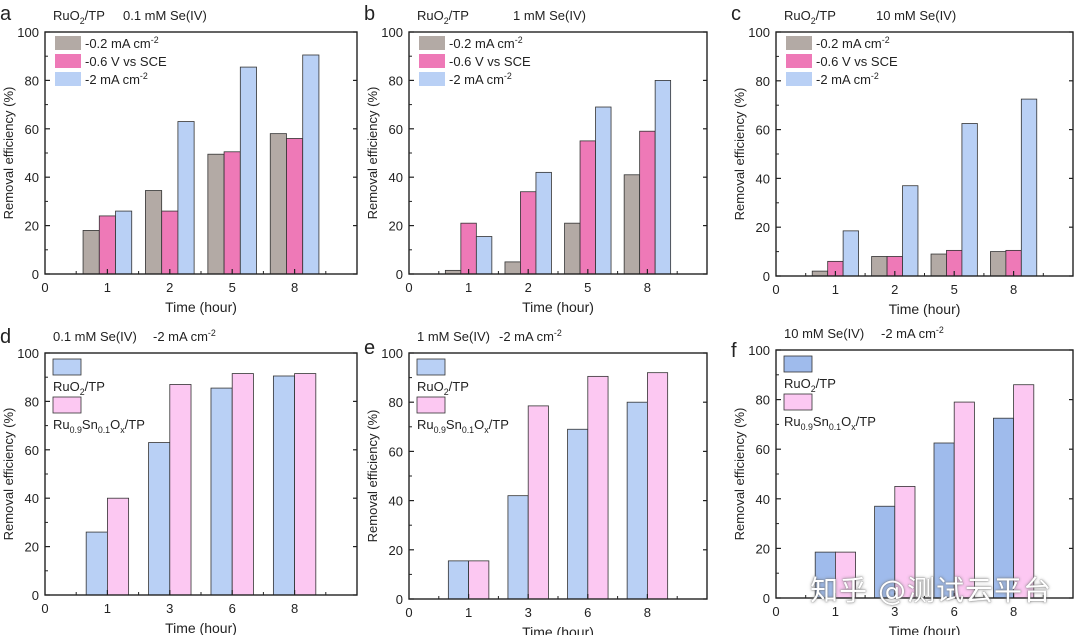  Describe the element at coordinates (954, 289) in the screenshot. I see `x-tick-label: 5` at that location.